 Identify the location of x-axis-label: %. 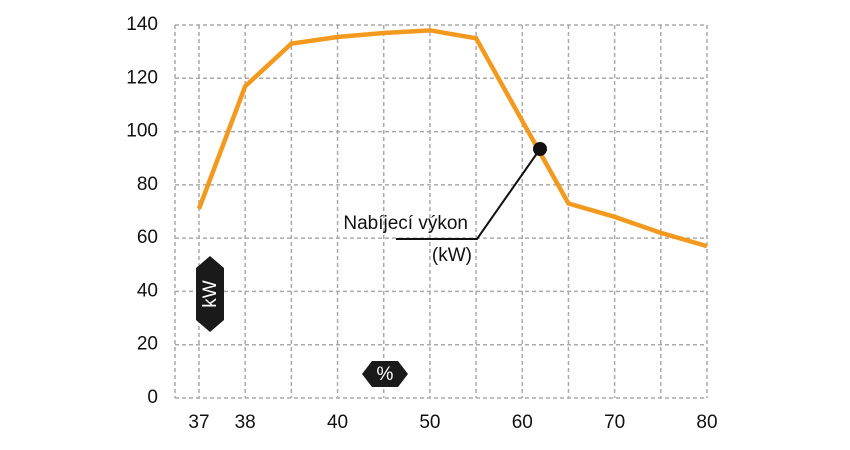
(385, 374).